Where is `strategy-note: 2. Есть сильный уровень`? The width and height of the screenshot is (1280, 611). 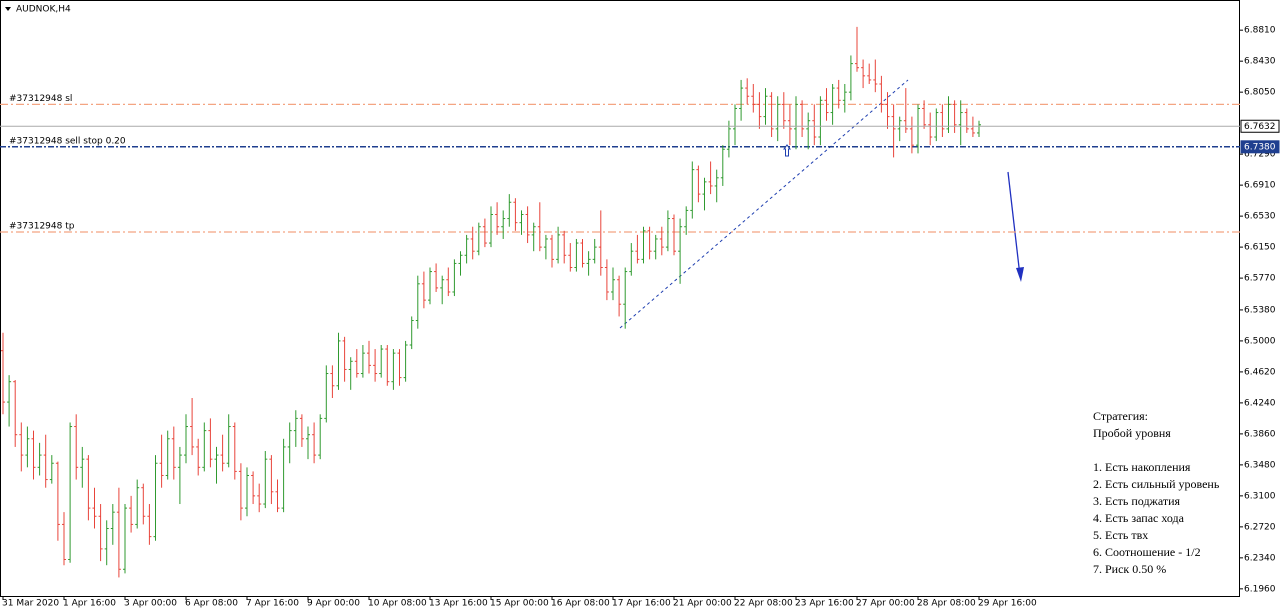
strategy-note: 2. Есть сильный уровень is located at coordinates (1156, 484).